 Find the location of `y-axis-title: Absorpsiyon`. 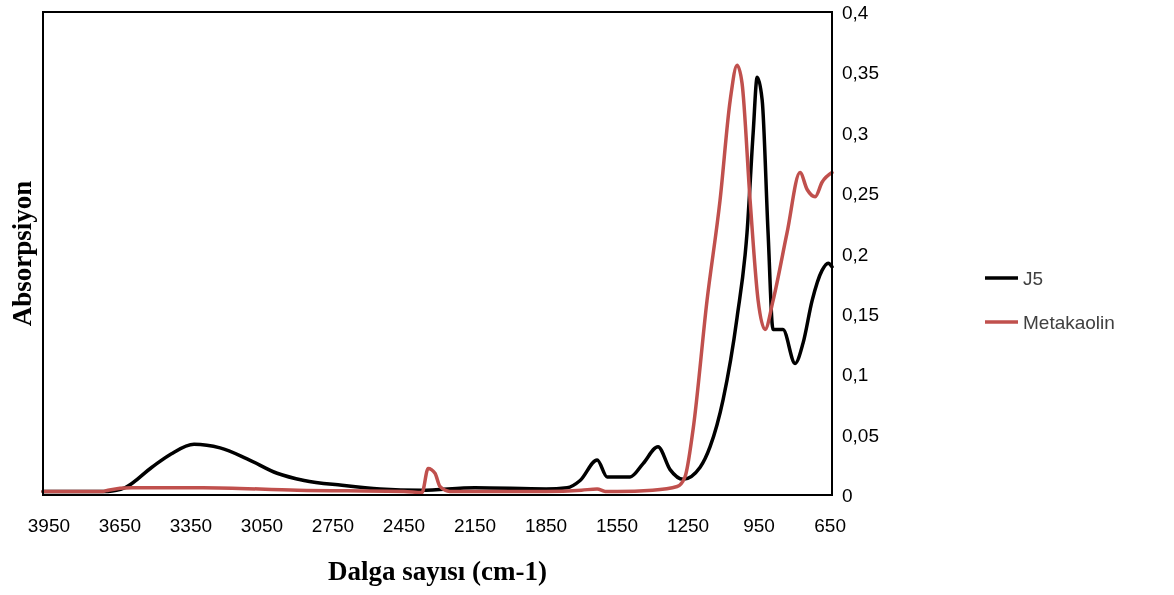

y-axis-title: Absorpsiyon is located at coordinates (22, 253).